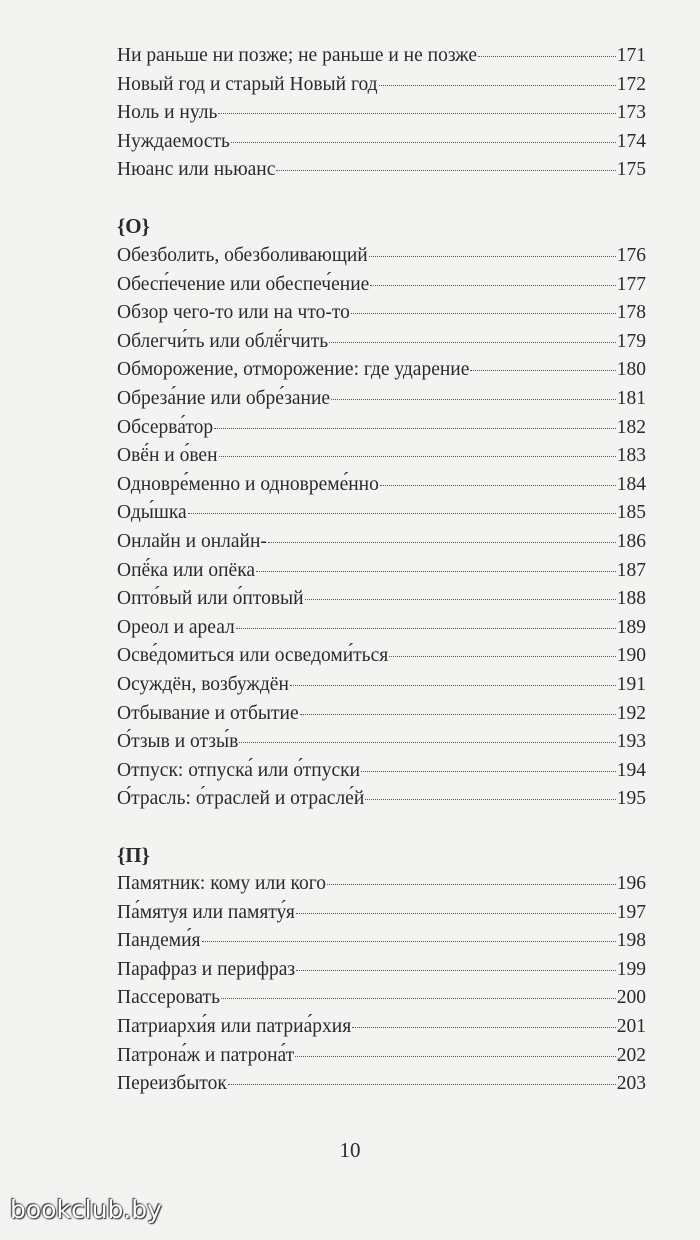 Image resolution: width=700 pixels, height=1240 pixels. I want to click on entry-title: Одновре́менно и одновреме́нно, so click(248, 484).